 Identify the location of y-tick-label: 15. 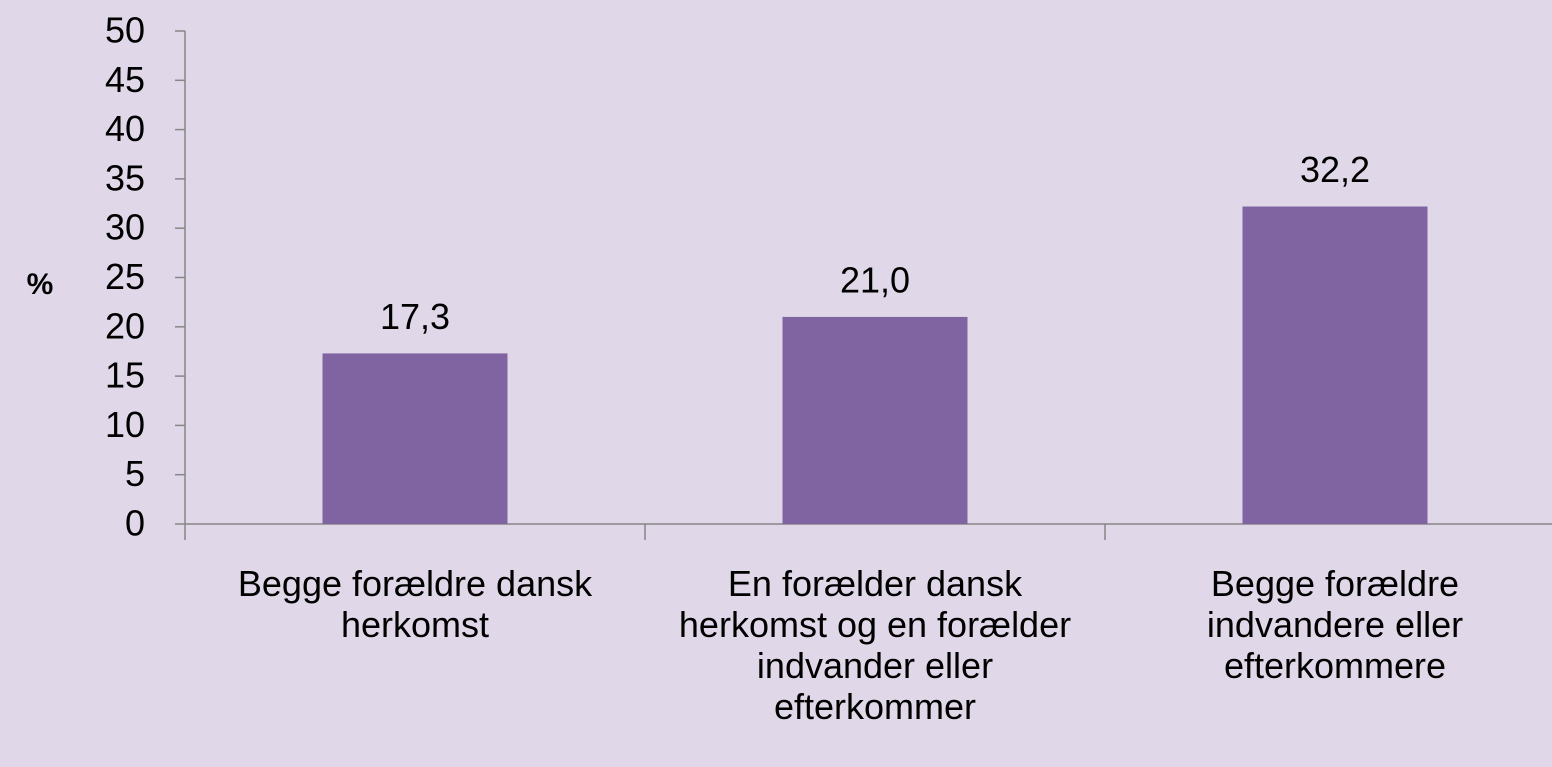
(125, 375).